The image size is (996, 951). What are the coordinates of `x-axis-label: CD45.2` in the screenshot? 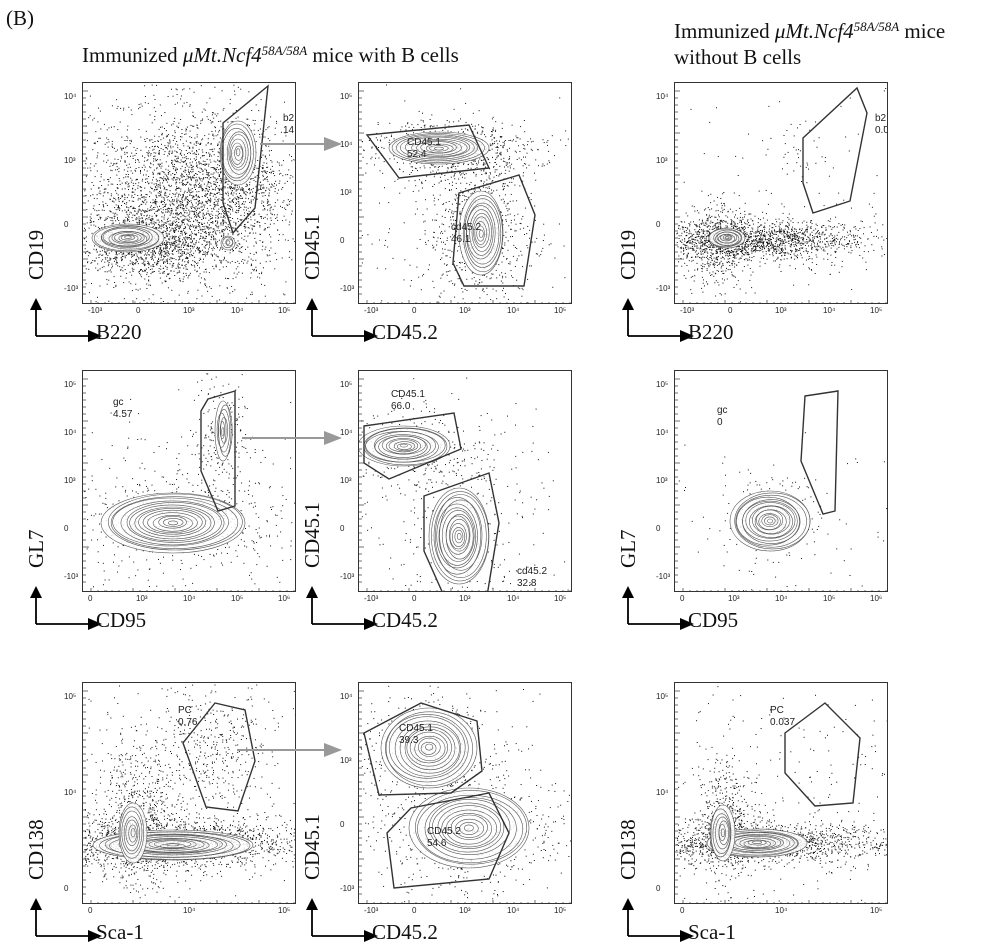 It's located at (405, 332).